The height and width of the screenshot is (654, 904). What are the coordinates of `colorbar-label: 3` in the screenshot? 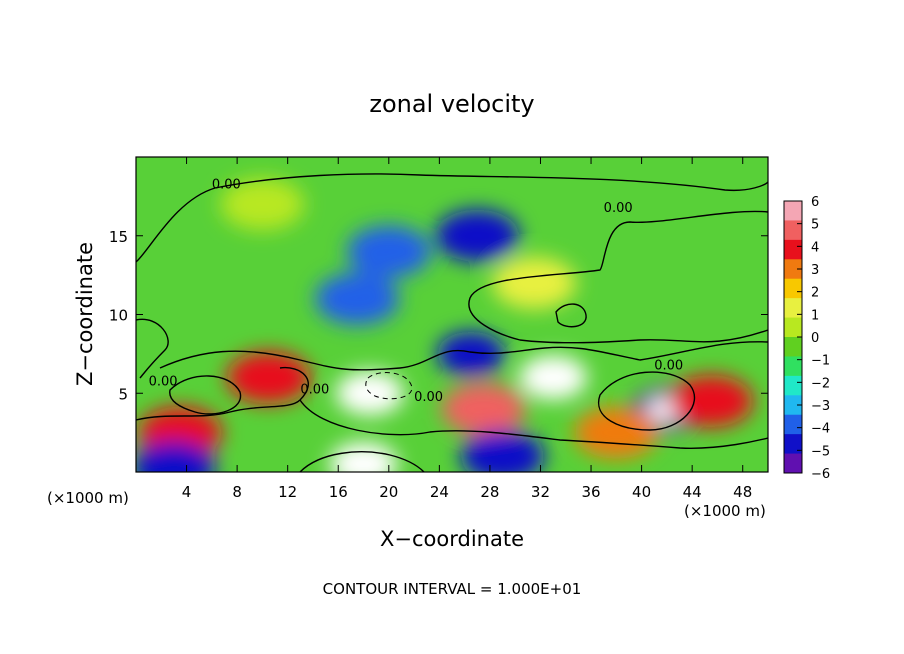 It's located at (815, 270).